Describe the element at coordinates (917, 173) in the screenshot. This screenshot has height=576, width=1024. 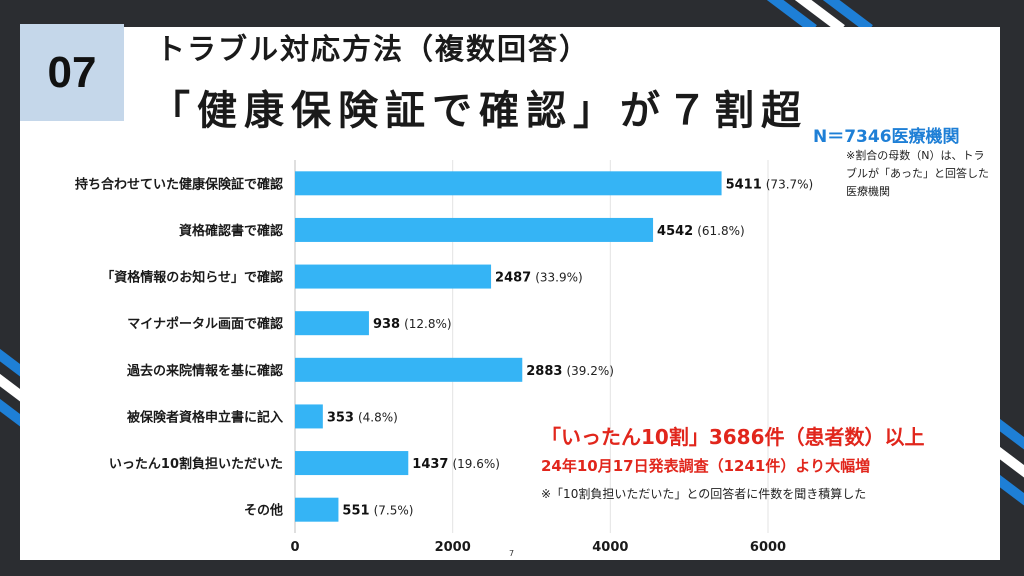
I see `sample-note: ※割合の母数（N）は、トラブルが「あった」と回答した医療機関` at that location.